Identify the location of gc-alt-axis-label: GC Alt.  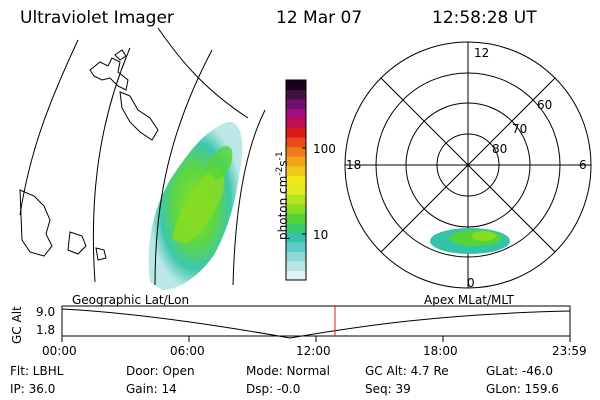
(17, 325).